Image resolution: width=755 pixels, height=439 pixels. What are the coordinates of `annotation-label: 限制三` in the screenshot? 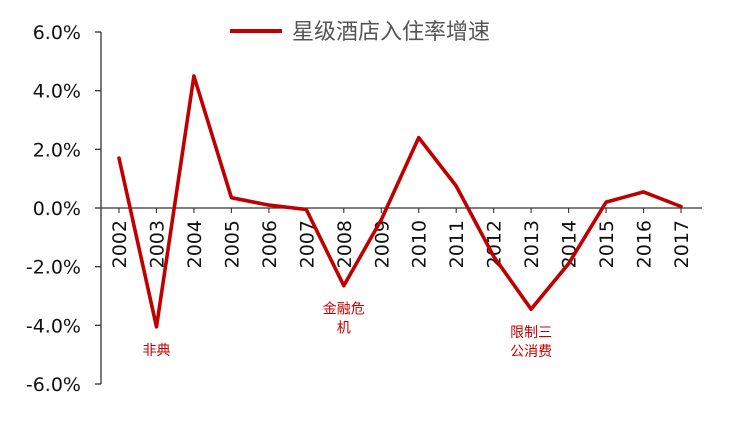 It's located at (531, 333).